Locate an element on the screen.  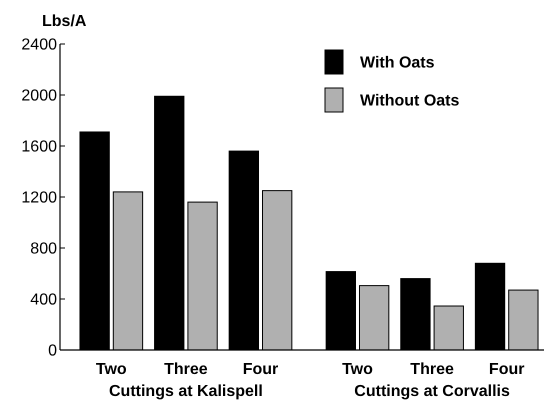
text: Cuttings at Kalispell is located at coordinates (186, 391).